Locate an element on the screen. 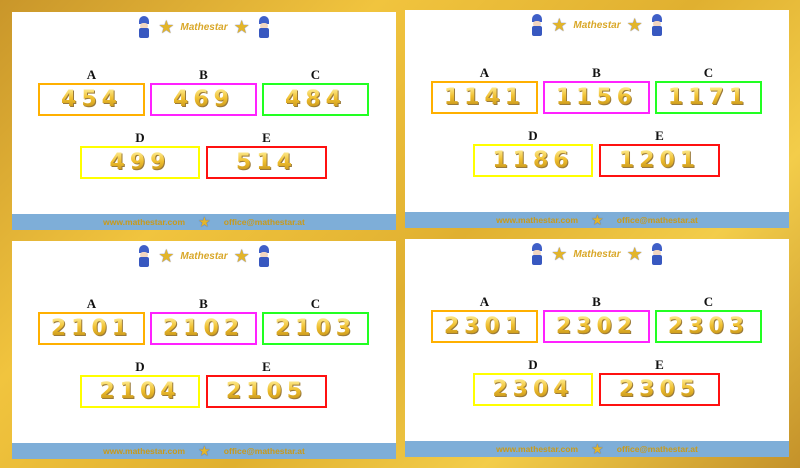 Image resolution: width=800 pixels, height=468 pixels. answer-option-e: 514 is located at coordinates (266, 162).